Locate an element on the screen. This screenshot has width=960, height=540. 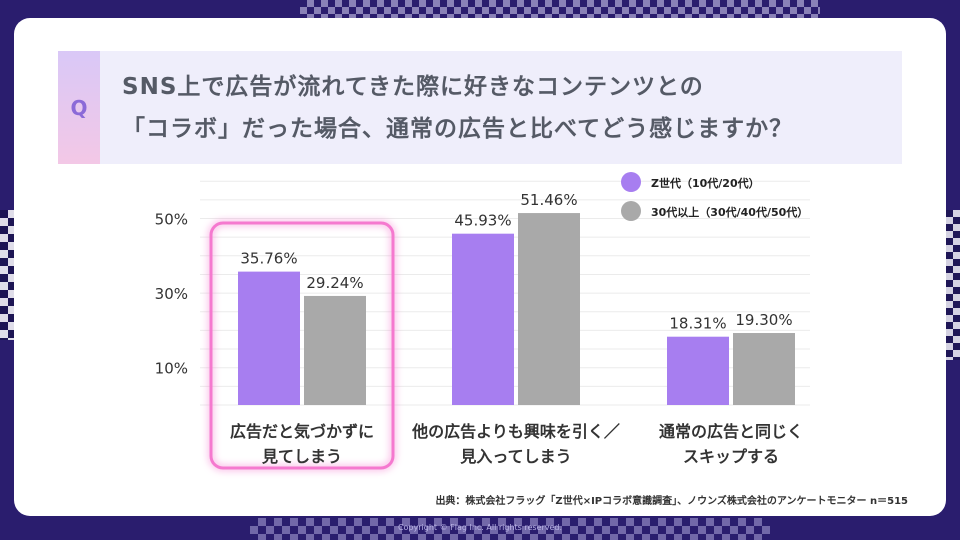
background-checker-right is located at coordinates (953, 285).